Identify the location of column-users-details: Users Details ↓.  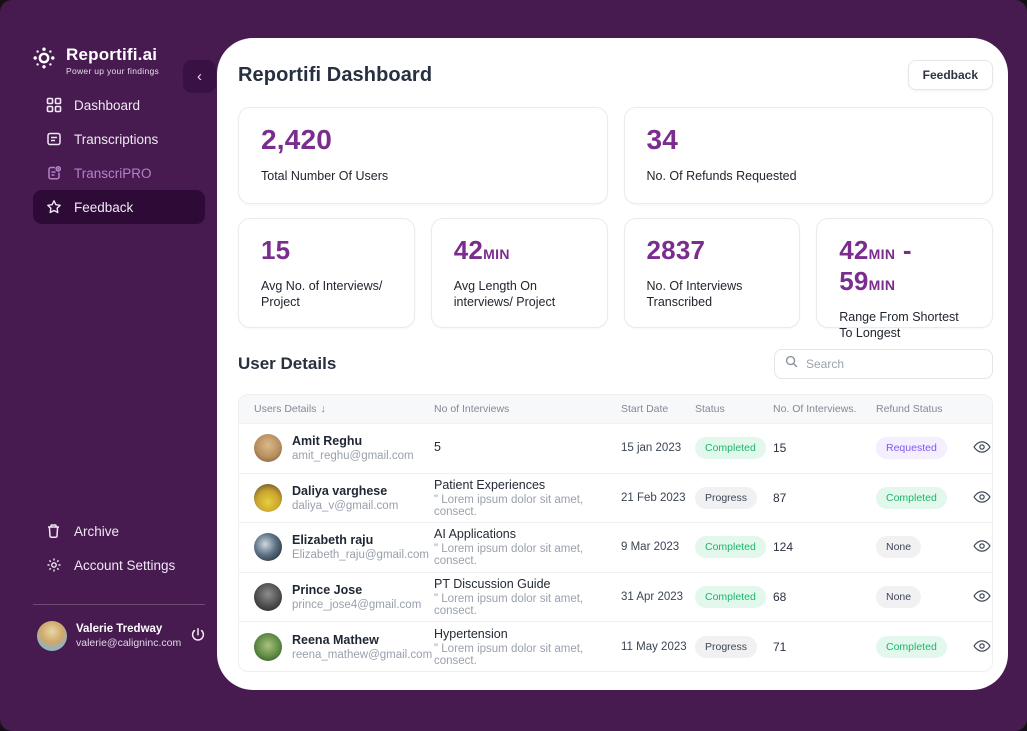
(290, 409).